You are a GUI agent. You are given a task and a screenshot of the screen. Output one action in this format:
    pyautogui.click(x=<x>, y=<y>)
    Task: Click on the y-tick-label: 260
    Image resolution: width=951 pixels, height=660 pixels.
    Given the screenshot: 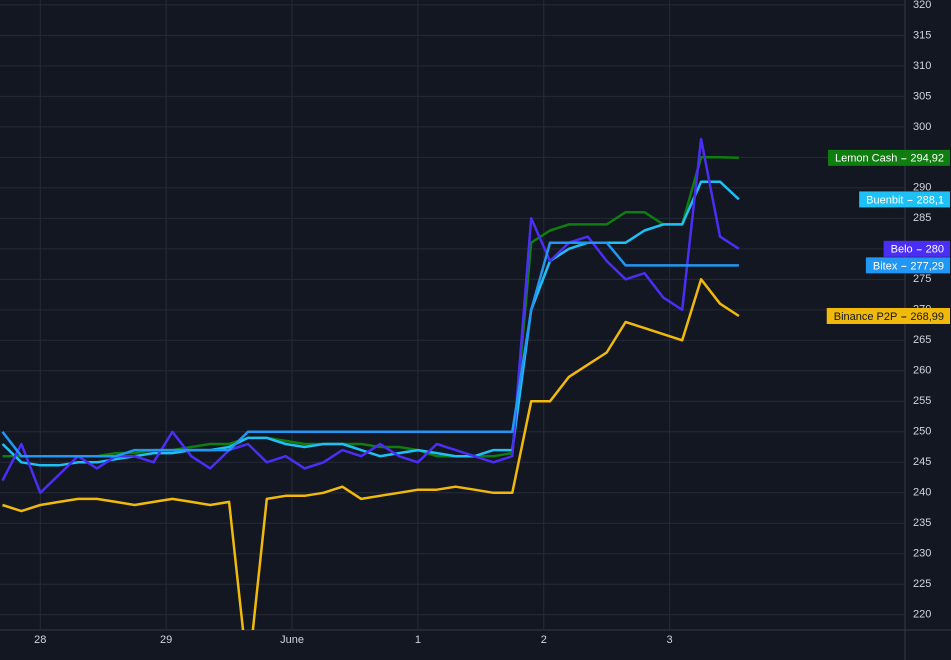 What is the action you would take?
    pyautogui.click(x=922, y=371)
    